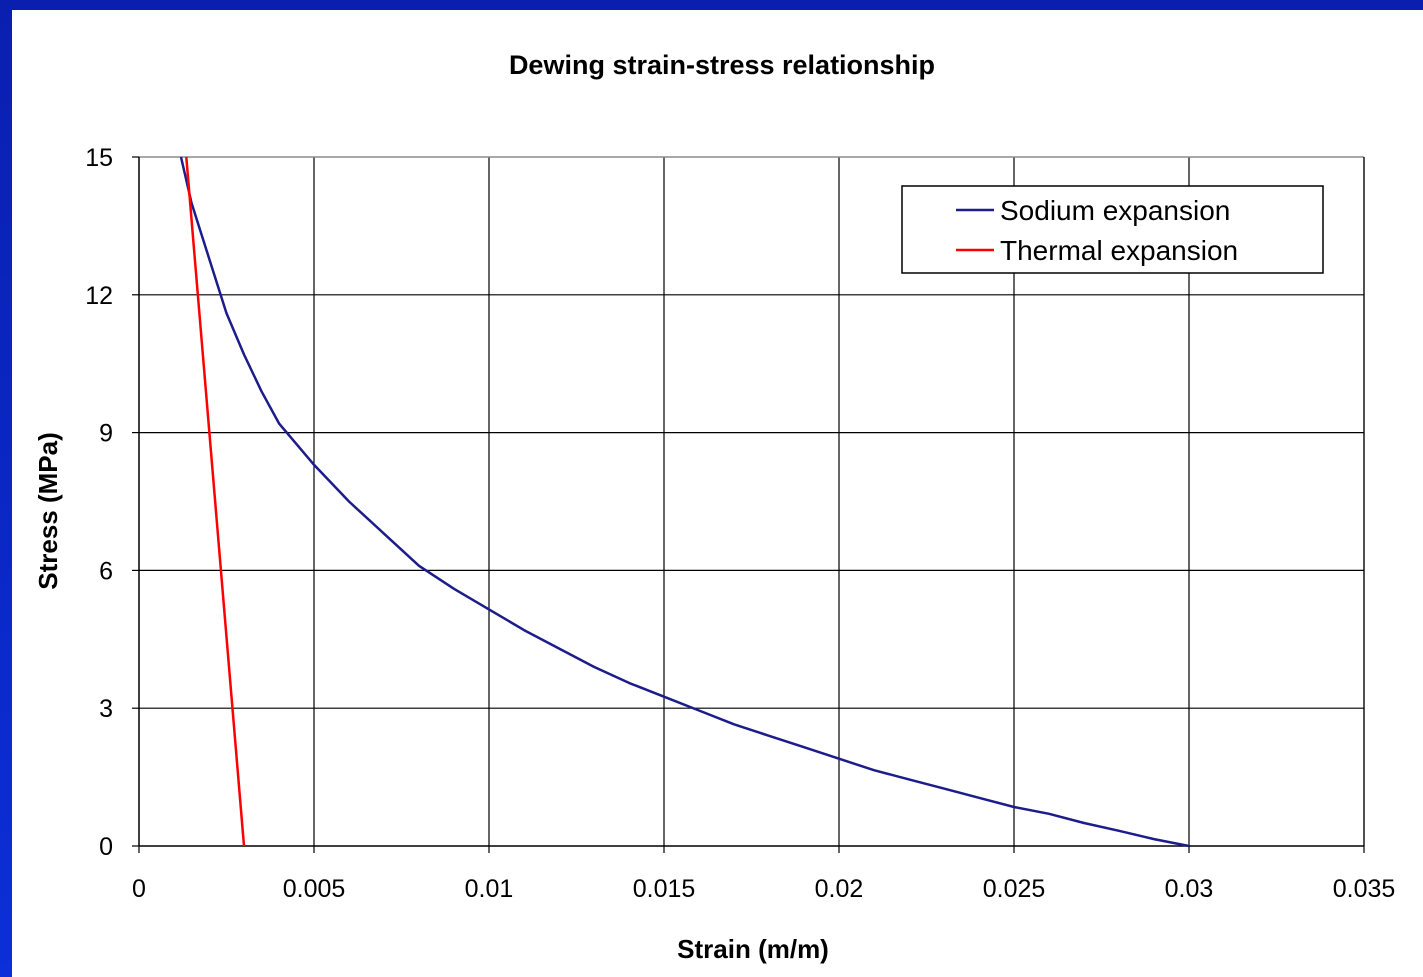 The image size is (1423, 977). I want to click on x-tick-label: 0.01, so click(489, 889).